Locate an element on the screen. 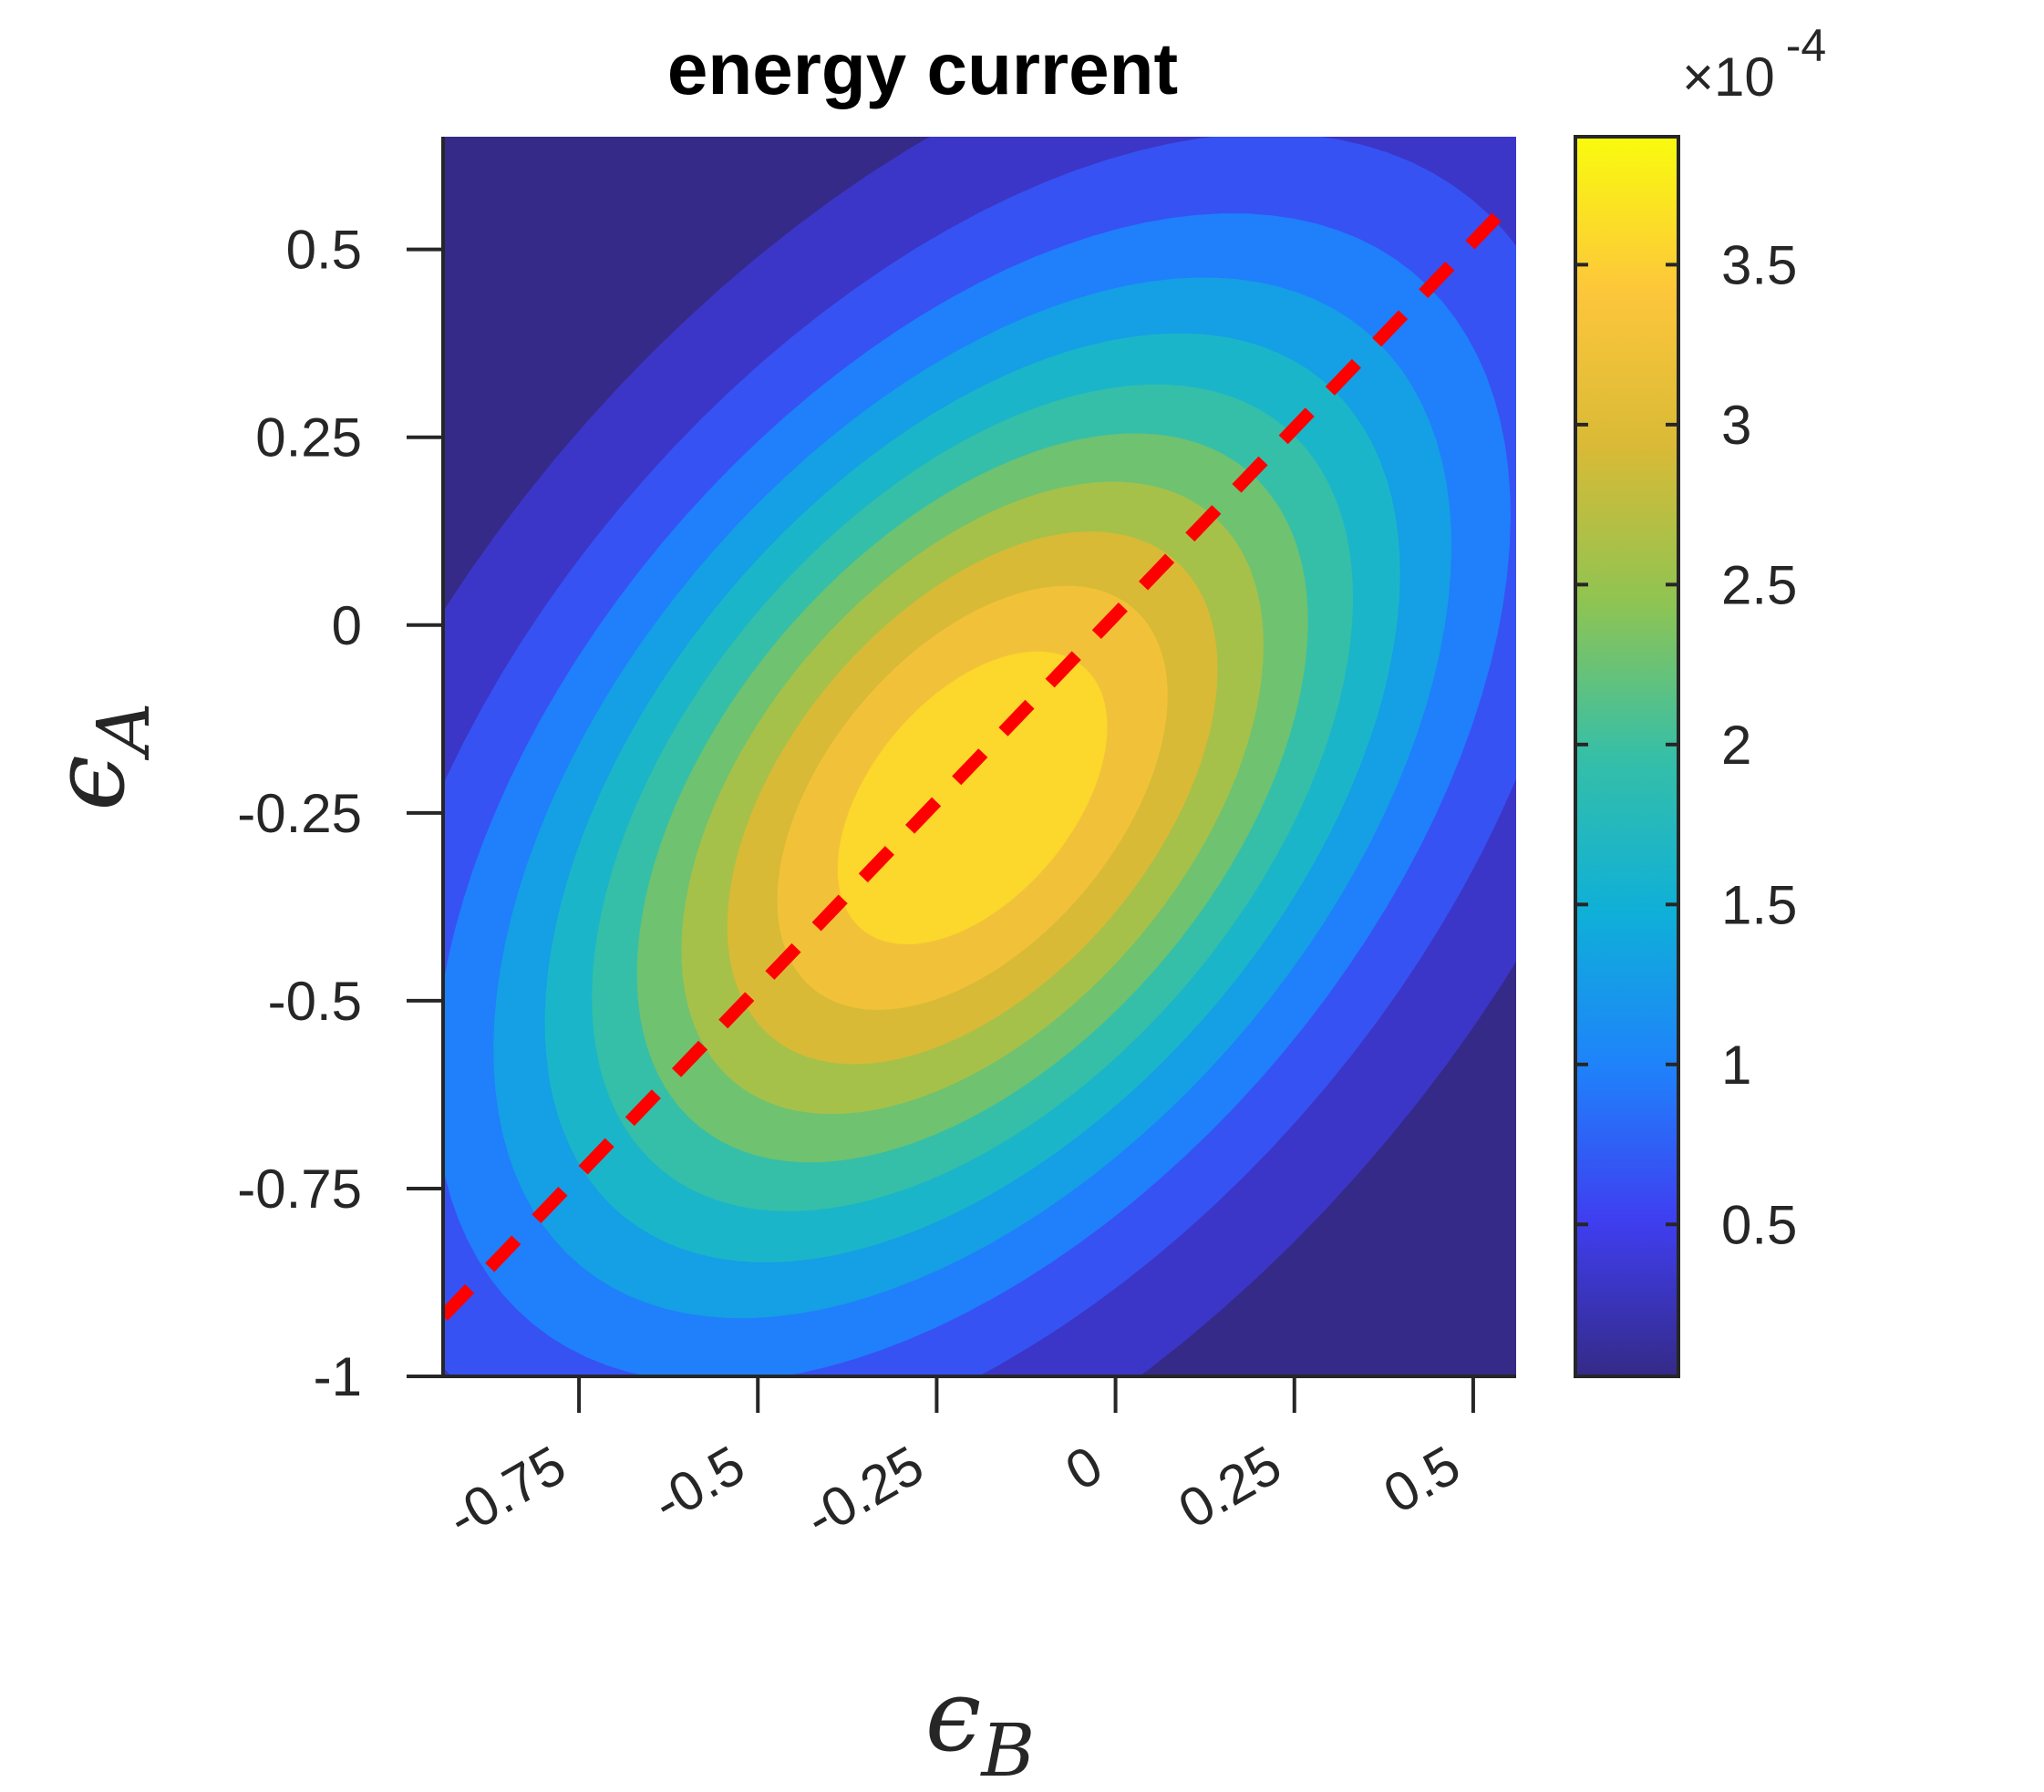 The height and width of the screenshot is (1792, 2044). x-tick-label: -0.5 is located at coordinates (699, 1484).